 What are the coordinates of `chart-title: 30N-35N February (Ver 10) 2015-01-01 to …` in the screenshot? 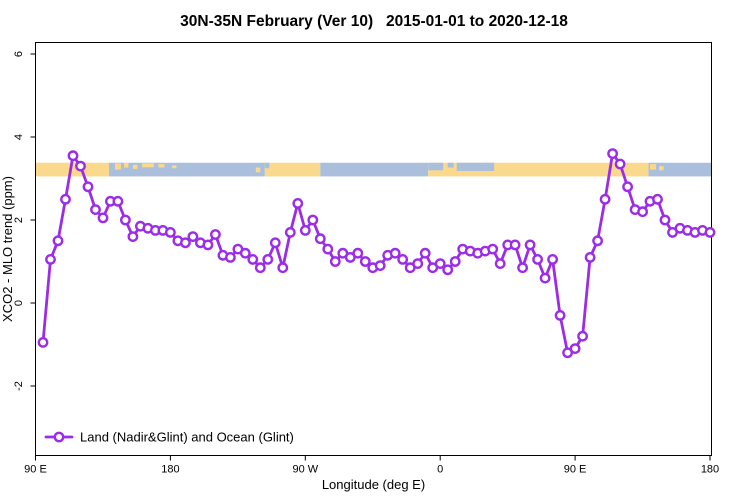 It's located at (374, 21).